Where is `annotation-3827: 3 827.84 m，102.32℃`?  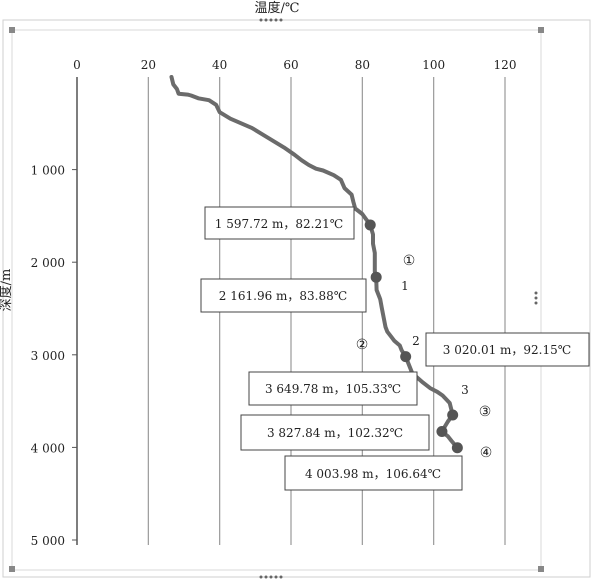
annotation-3827: 3 827.84 m，102.32℃ is located at coordinates (335, 432).